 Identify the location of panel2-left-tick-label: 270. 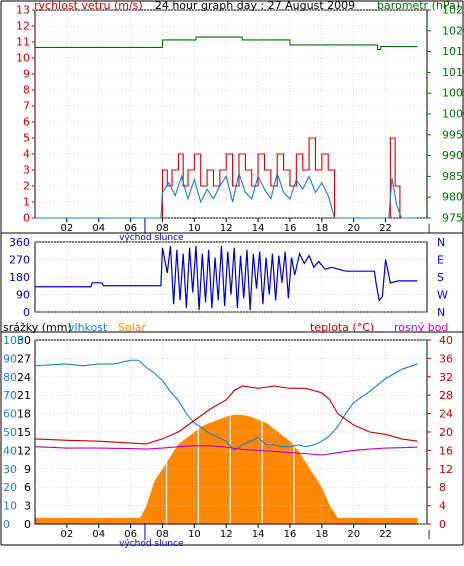
(19, 260).